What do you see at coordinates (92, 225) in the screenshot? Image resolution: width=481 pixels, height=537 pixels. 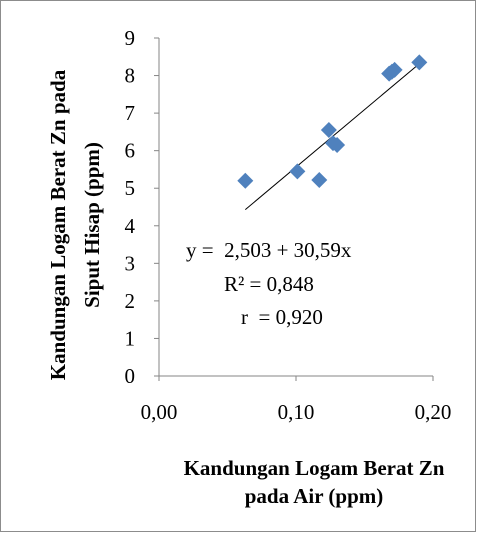 I see `y-axis-title-line-2: Siput Hisap (ppm)` at bounding box center [92, 225].